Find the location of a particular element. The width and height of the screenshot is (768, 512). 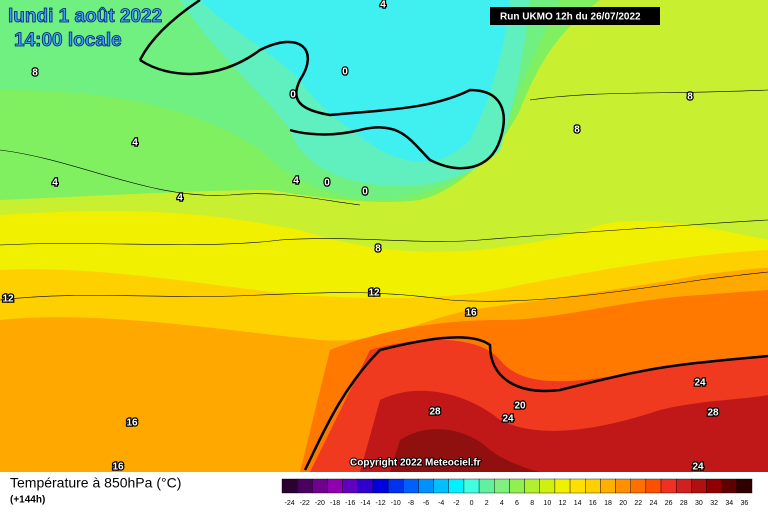

colorbar-tick-label: 32 is located at coordinates (714, 503).